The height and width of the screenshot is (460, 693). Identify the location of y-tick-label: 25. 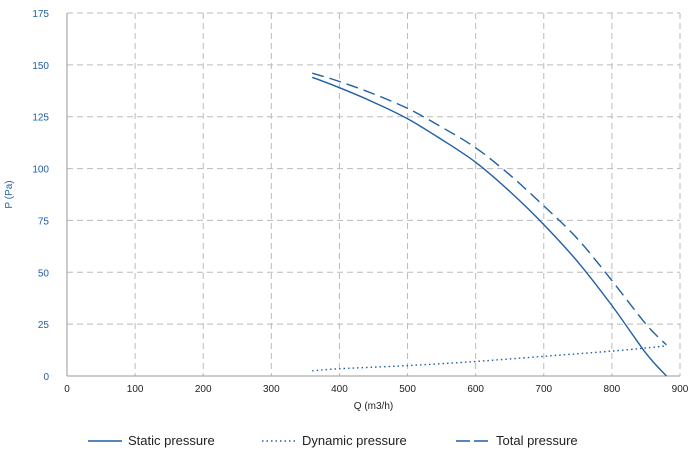
(44, 325).